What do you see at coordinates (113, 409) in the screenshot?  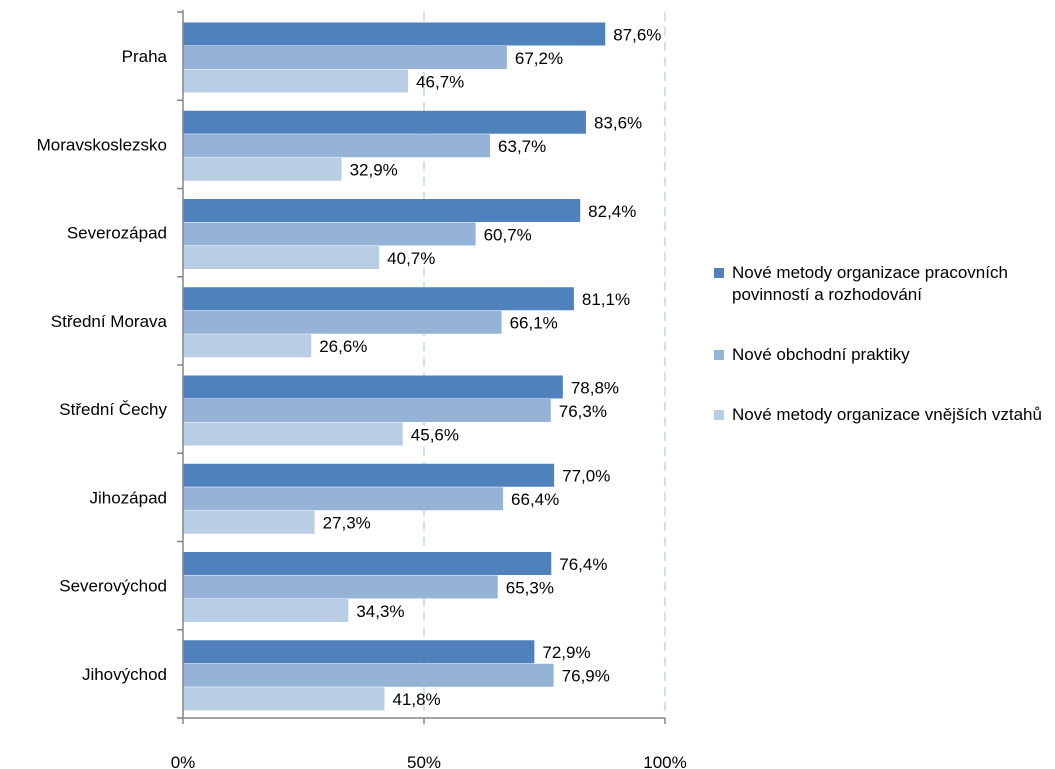 I see `category-label: Střední Čechy` at bounding box center [113, 409].